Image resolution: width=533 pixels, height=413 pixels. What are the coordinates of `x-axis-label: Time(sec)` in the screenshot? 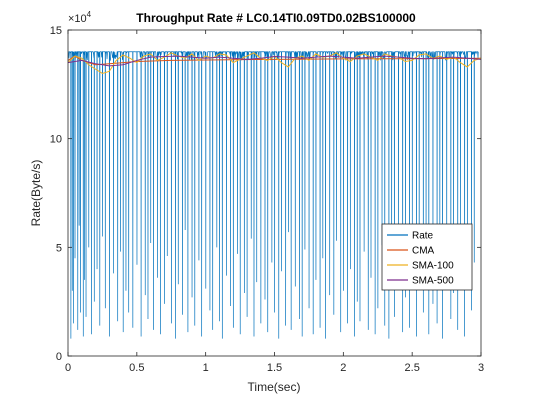 It's located at (274, 387).